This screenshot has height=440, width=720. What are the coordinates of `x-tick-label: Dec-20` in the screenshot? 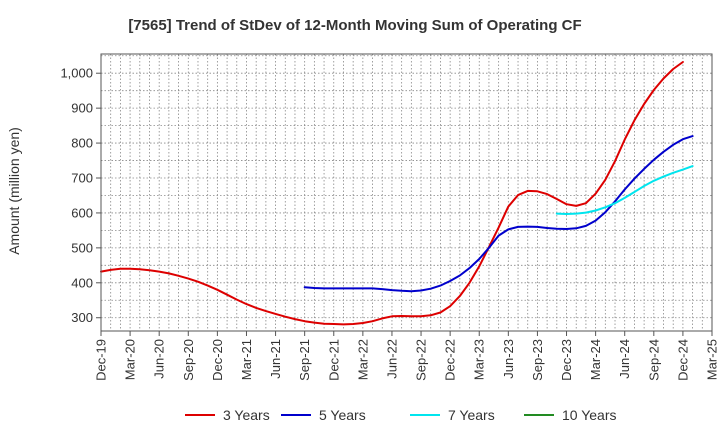 It's located at (217, 360).